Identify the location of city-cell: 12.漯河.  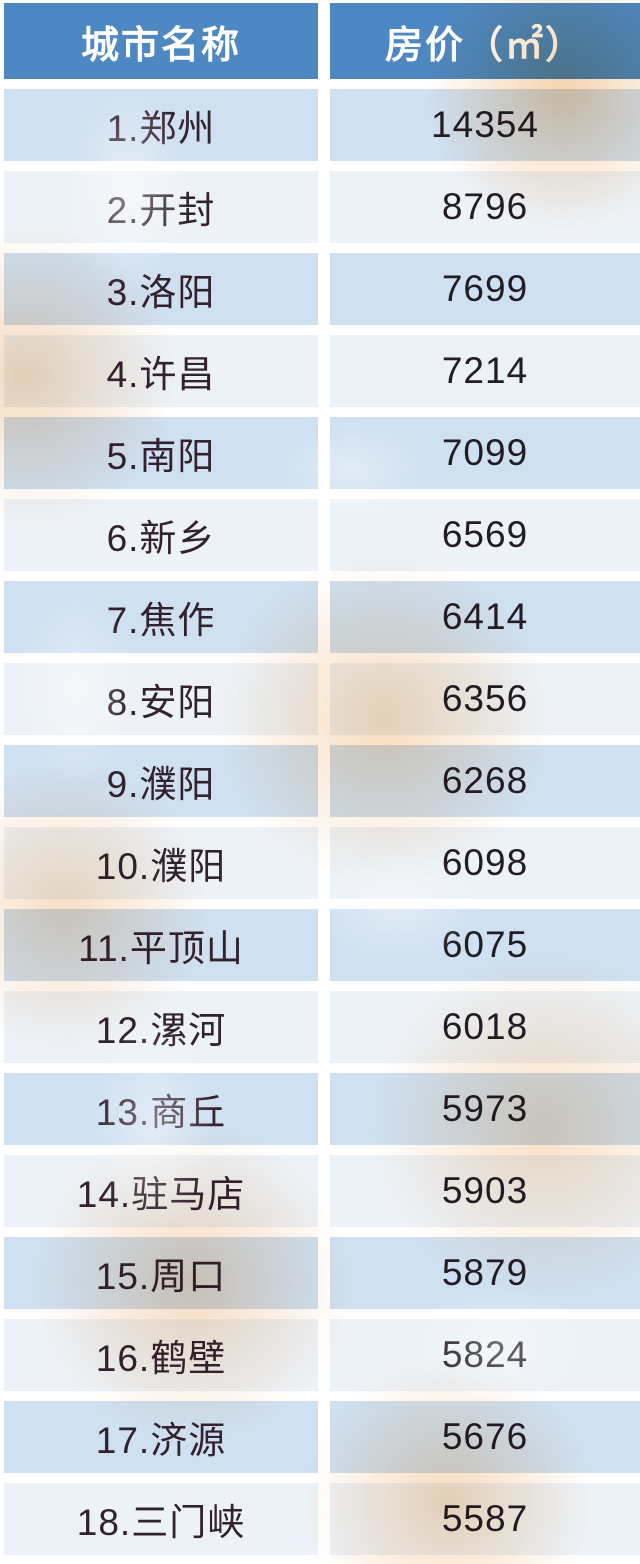
(161, 1027).